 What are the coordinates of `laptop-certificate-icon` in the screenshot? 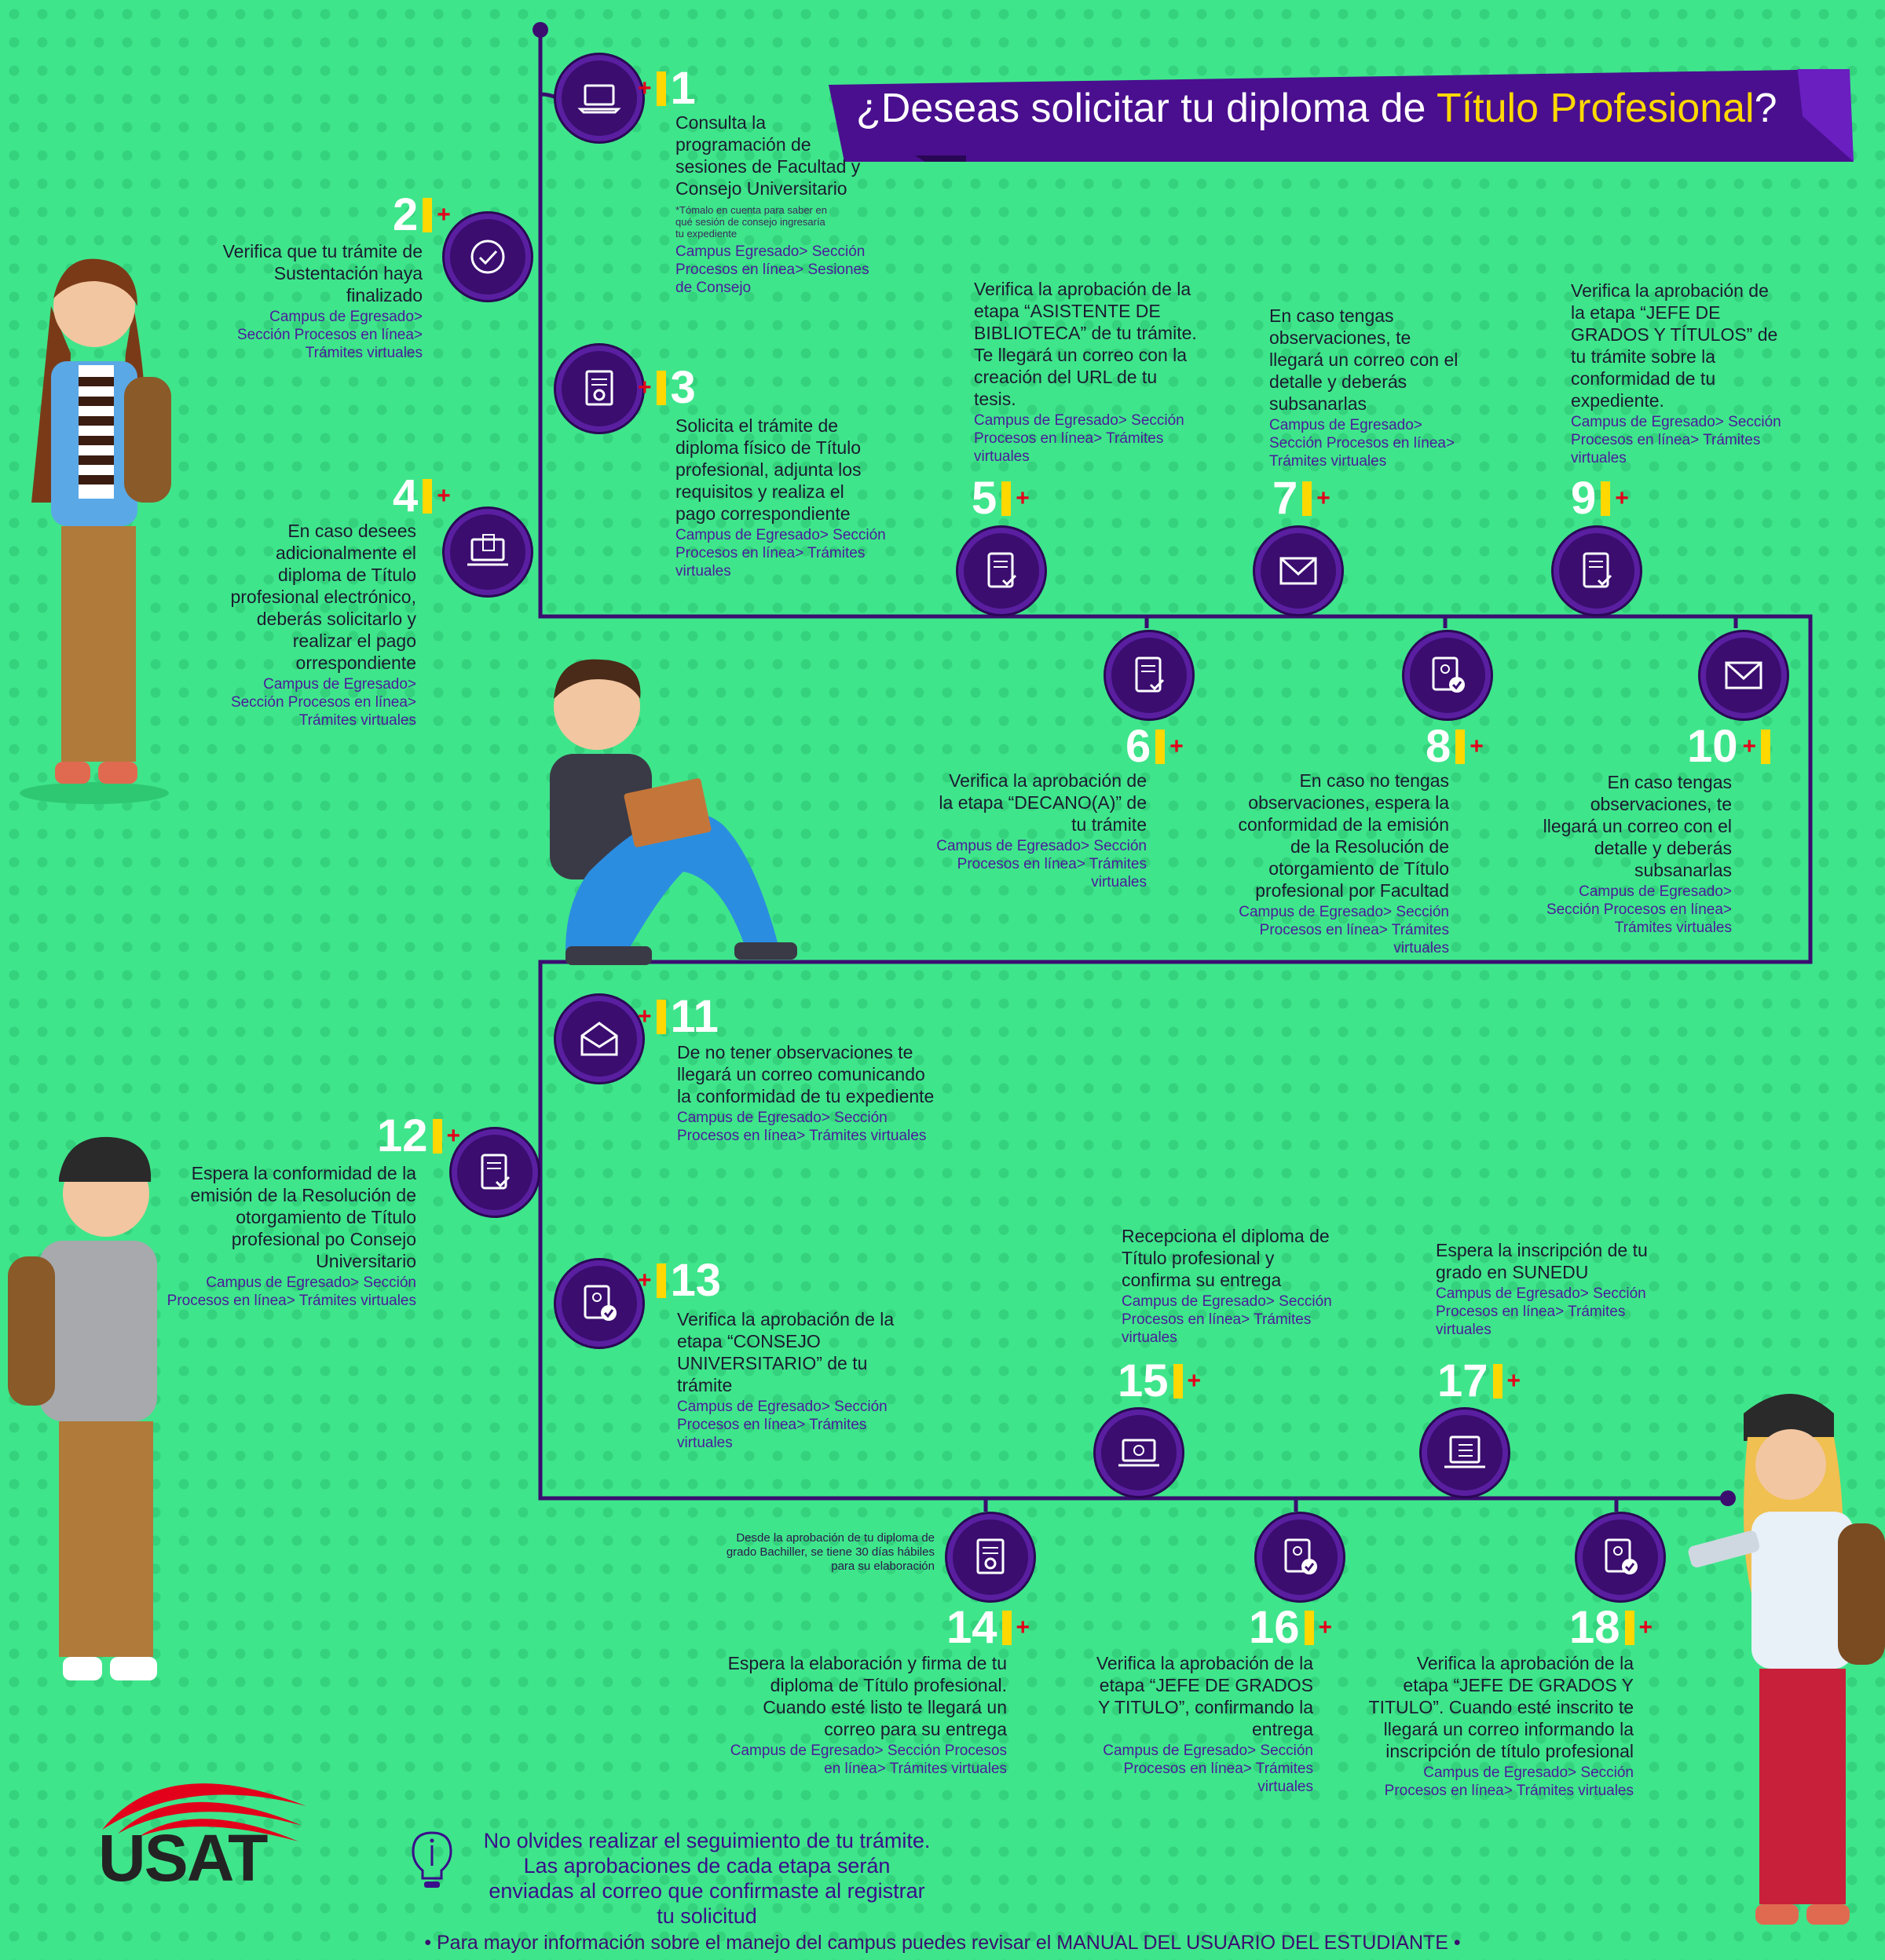 It's located at (1138, 1453).